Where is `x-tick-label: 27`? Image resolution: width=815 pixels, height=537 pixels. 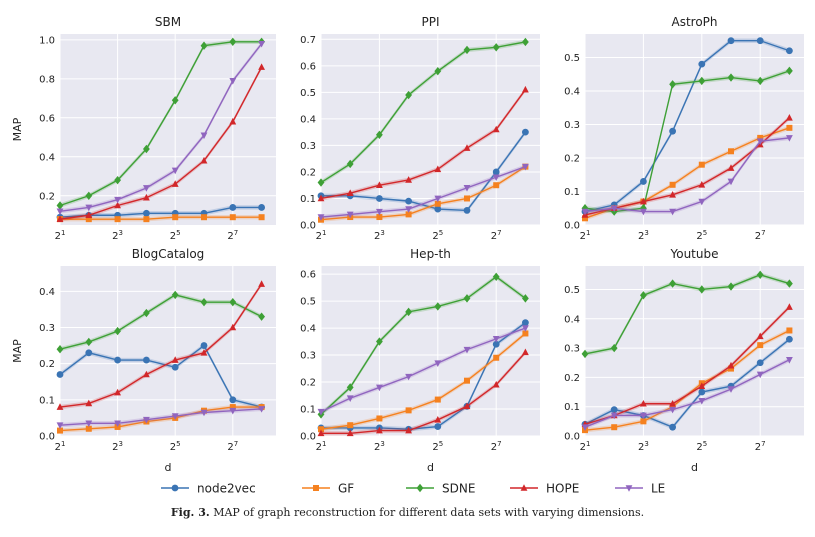
x-tick-label: 27 is located at coordinates (760, 446).